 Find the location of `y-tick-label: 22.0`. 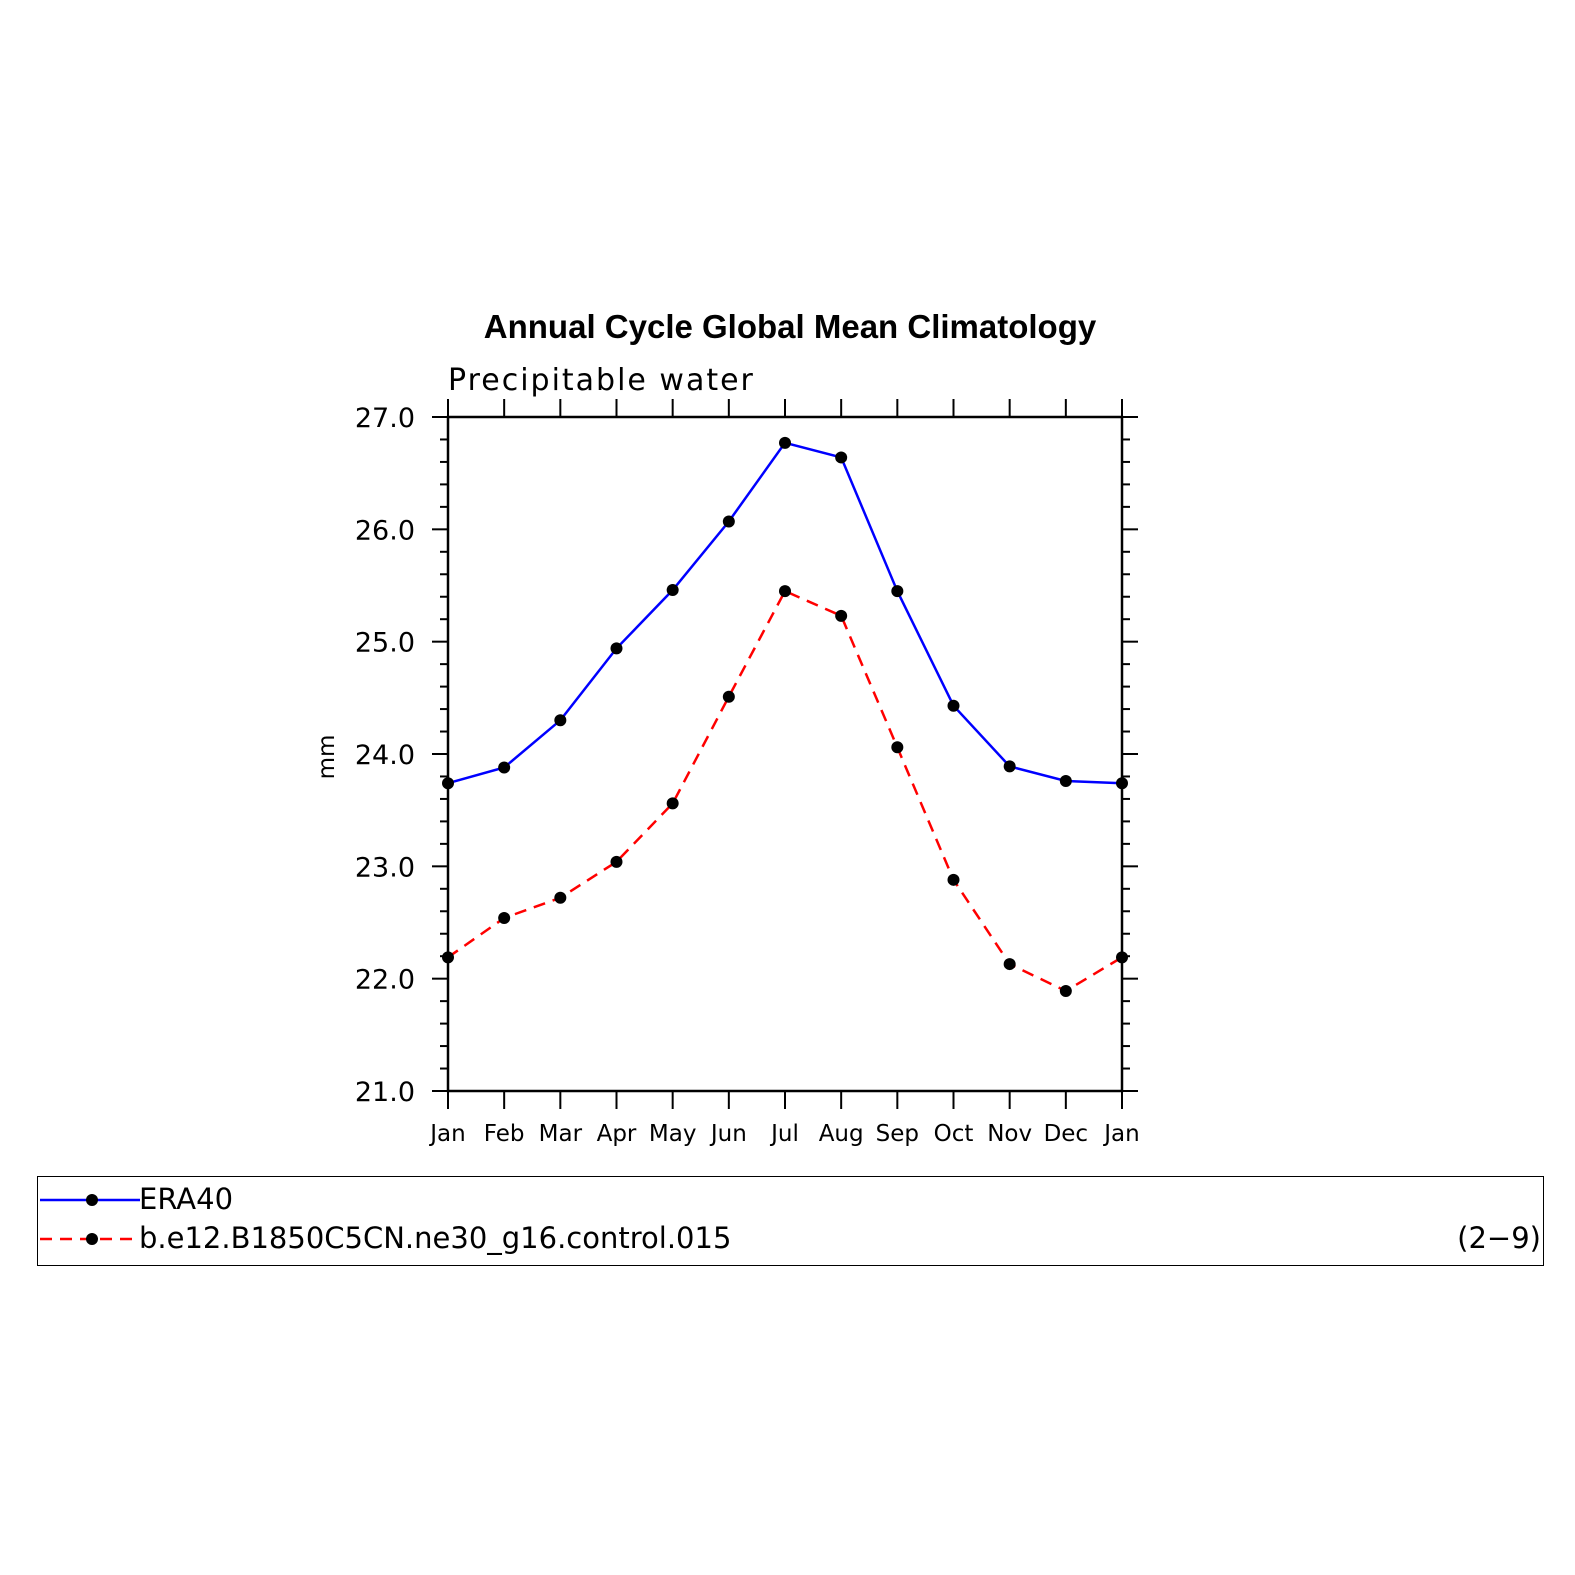

y-tick-label: 22.0 is located at coordinates (385, 980).